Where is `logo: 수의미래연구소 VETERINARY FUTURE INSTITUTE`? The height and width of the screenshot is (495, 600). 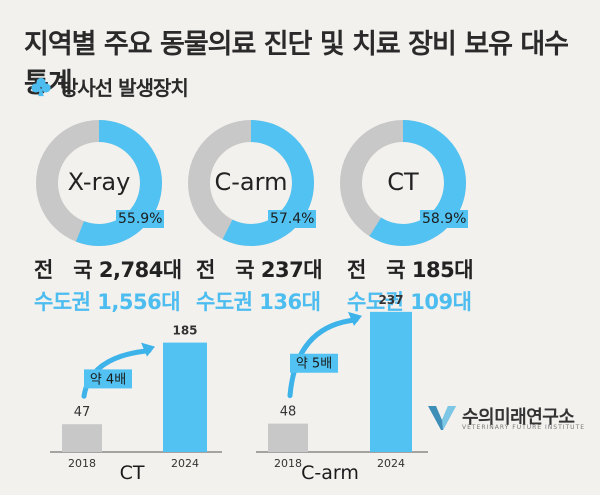 logo: 수의미래연구소 VETERINARY FUTURE INSTITUTE is located at coordinates (505, 416).